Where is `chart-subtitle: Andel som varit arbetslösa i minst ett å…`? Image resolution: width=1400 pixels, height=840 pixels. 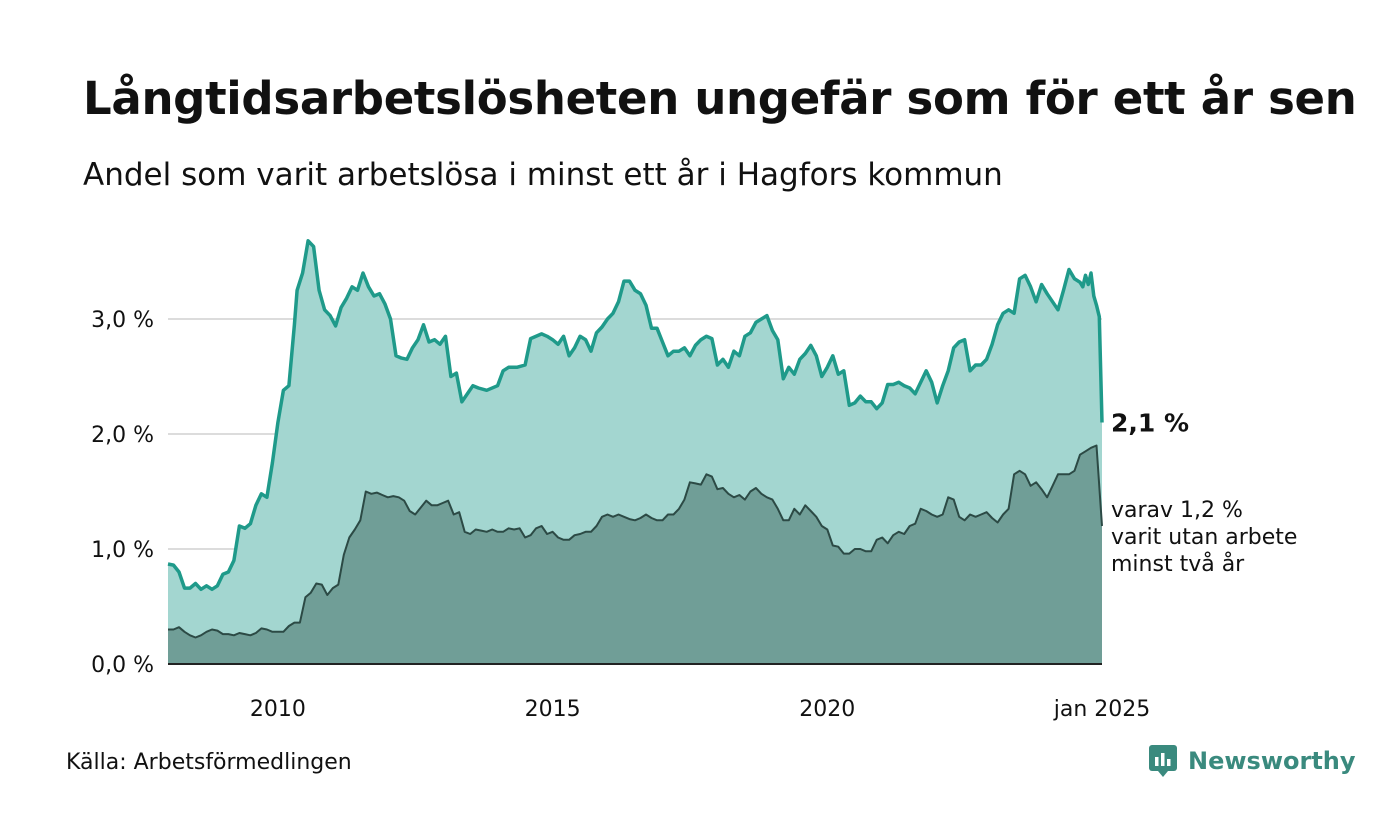 chart-subtitle: Andel som varit arbetslösa i minst ett å… is located at coordinates (543, 175).